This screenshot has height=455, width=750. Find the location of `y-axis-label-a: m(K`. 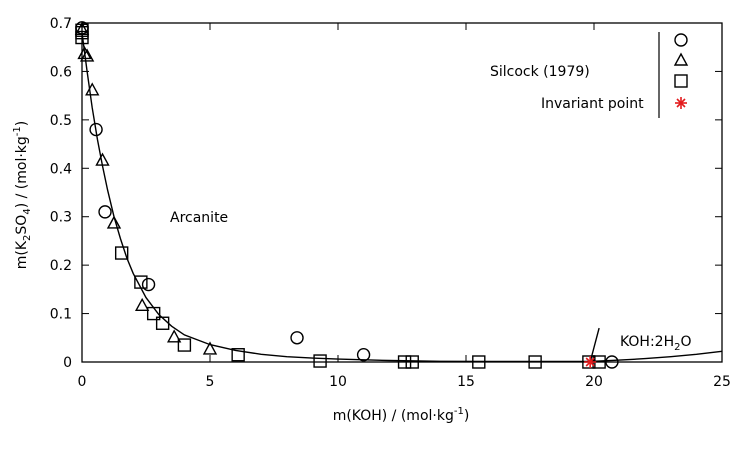

y-axis-label-a: m(K is located at coordinates (22, 254).